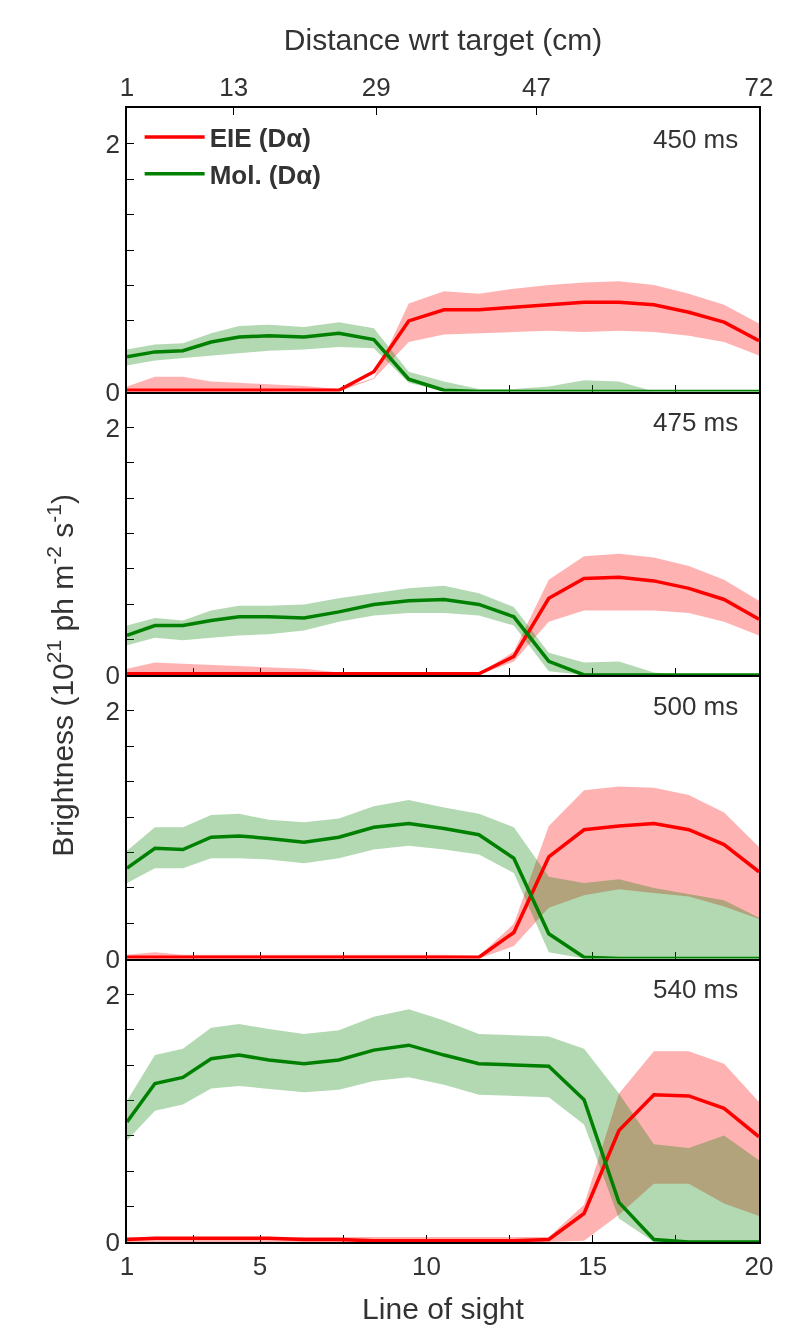  I want to click on annotation: 475 ms, so click(696, 422).